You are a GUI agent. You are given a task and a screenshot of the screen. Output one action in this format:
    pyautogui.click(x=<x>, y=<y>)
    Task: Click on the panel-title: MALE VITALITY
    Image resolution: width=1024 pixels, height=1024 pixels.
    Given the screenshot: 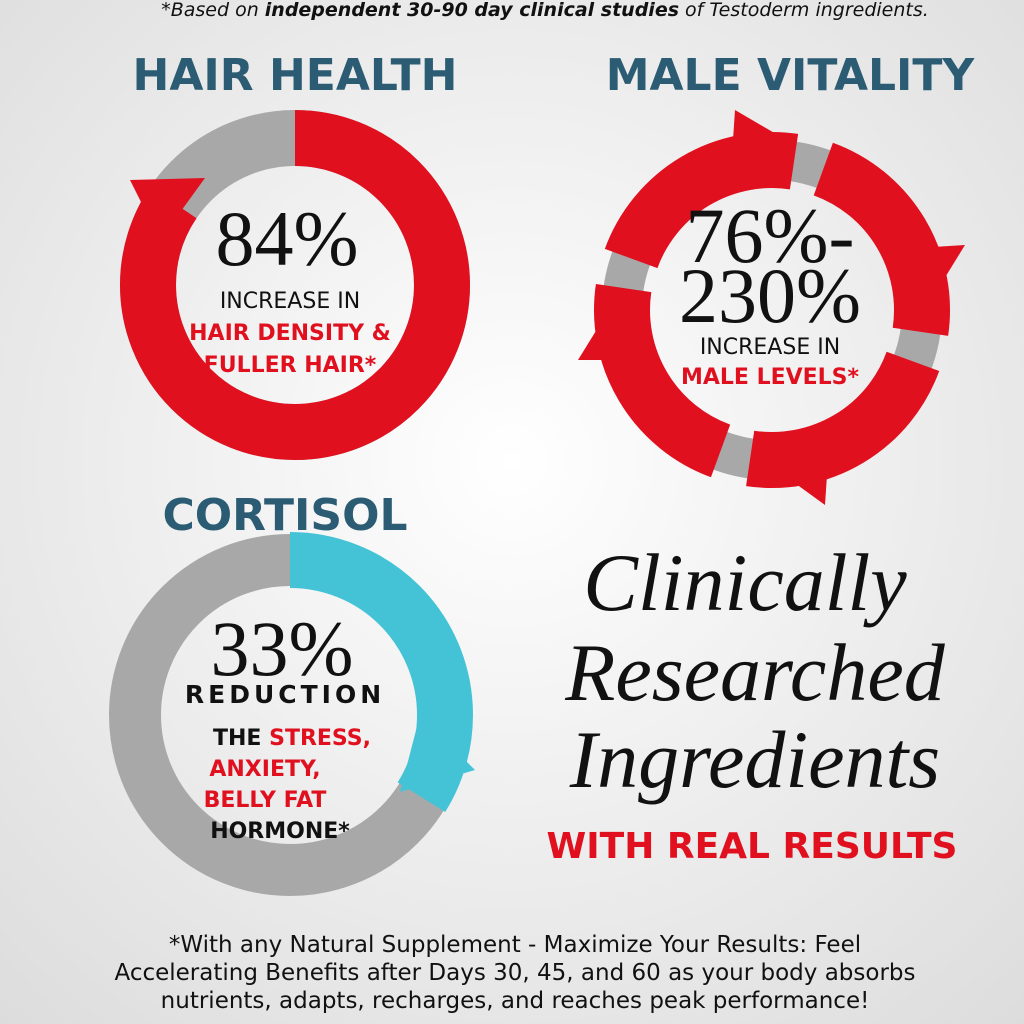 What is the action you would take?
    pyautogui.click(x=791, y=75)
    